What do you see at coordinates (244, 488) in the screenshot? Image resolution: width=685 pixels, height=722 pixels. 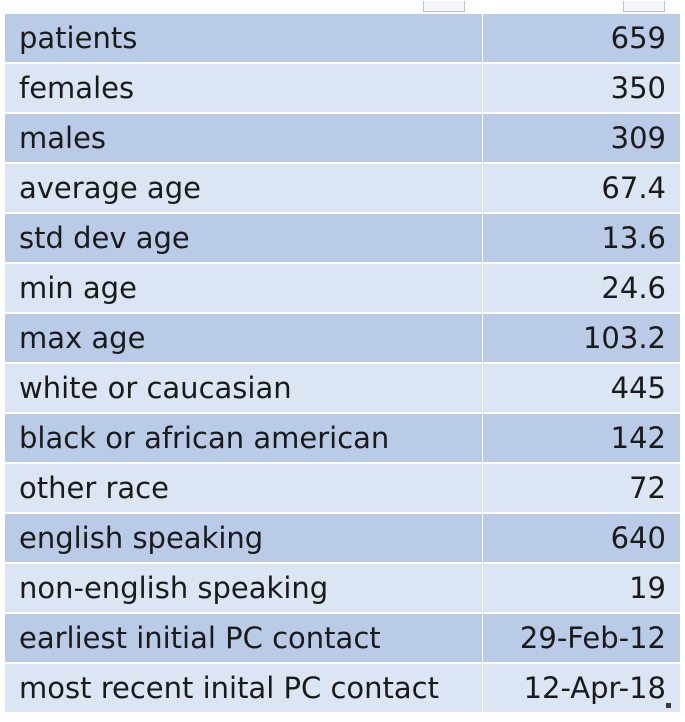 I see `row-label-cell: other race` at bounding box center [244, 488].